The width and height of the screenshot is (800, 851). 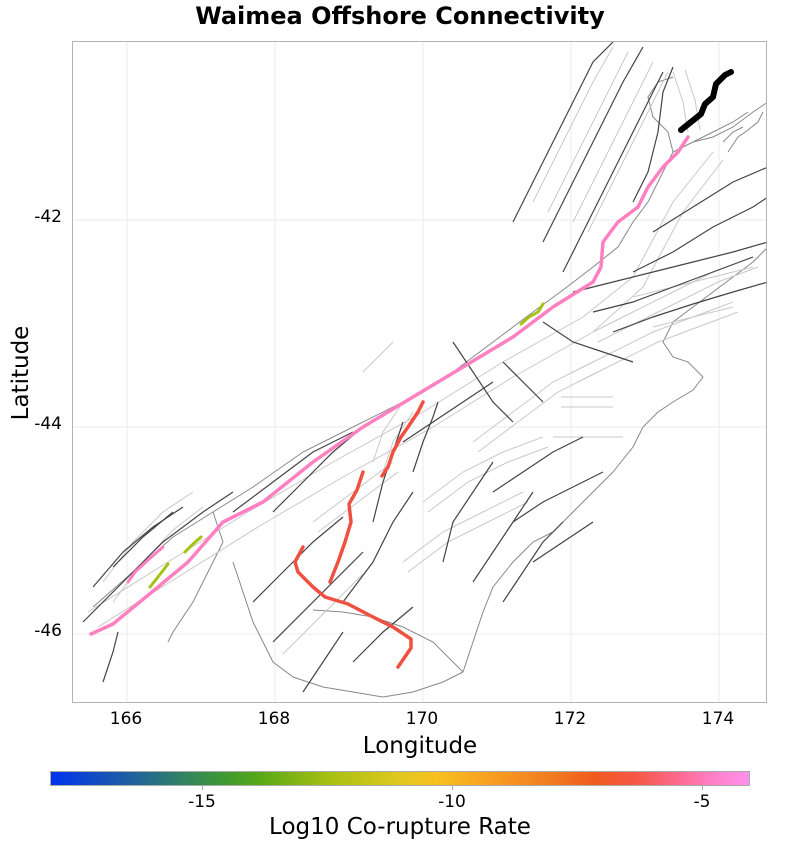 I want to click on colorbar-label: Log10 Co-rupture Rate, so click(x=400, y=827).